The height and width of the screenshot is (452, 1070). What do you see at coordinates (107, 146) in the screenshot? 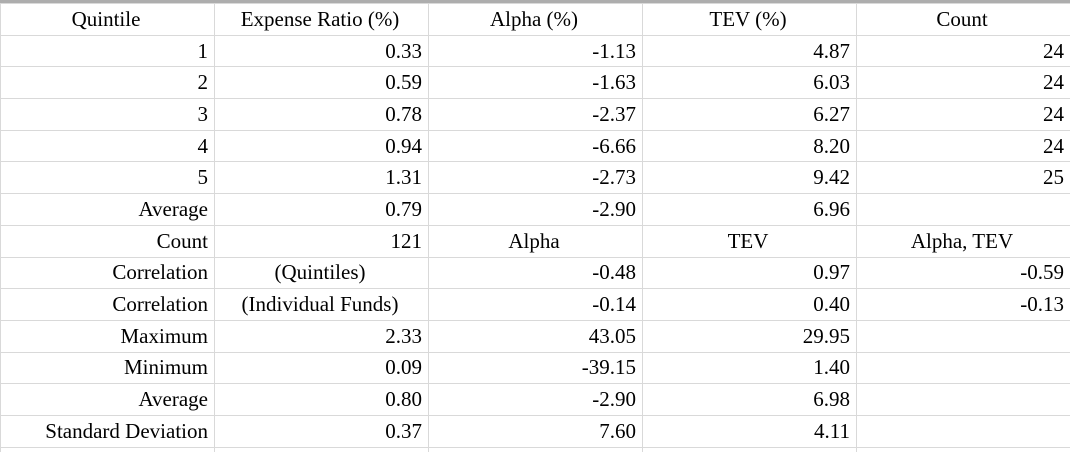
I see `table-cell: 4` at bounding box center [107, 146].